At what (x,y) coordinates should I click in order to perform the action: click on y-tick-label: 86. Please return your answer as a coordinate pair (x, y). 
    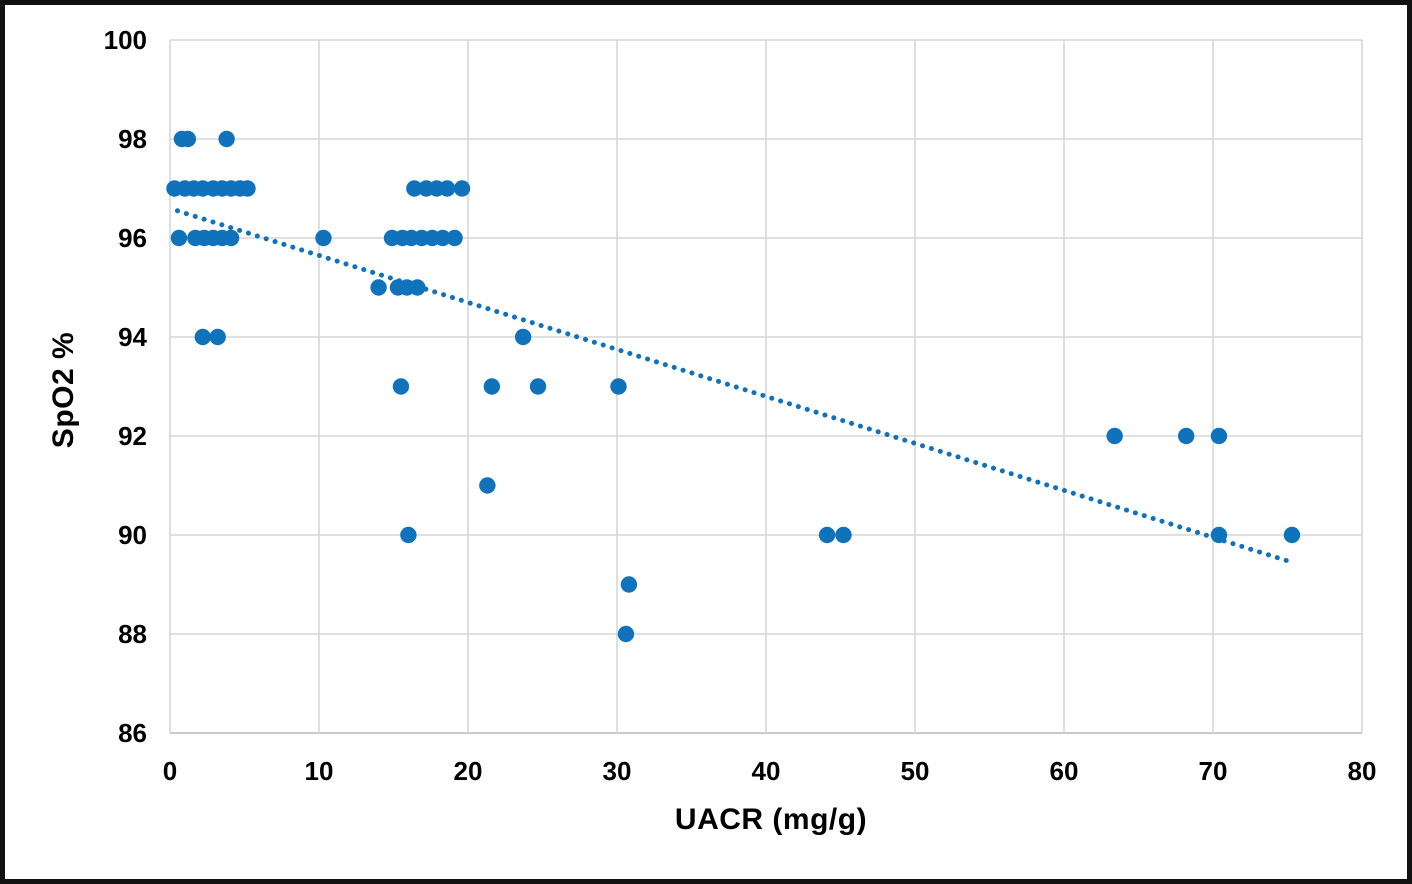
    Looking at the image, I should click on (132, 733).